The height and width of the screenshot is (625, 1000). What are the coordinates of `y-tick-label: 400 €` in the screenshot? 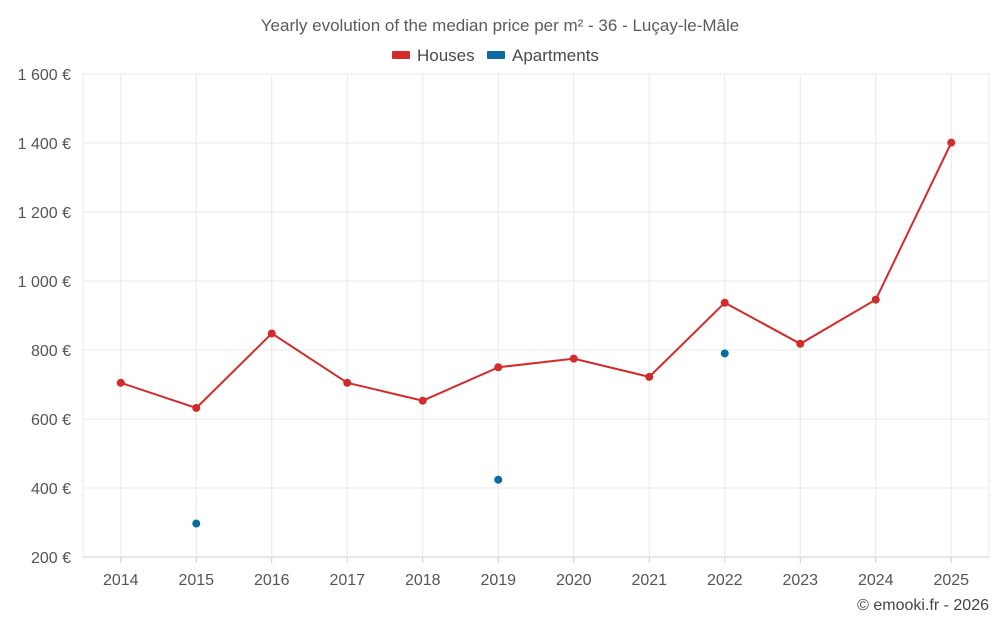 It's located at (51, 489).